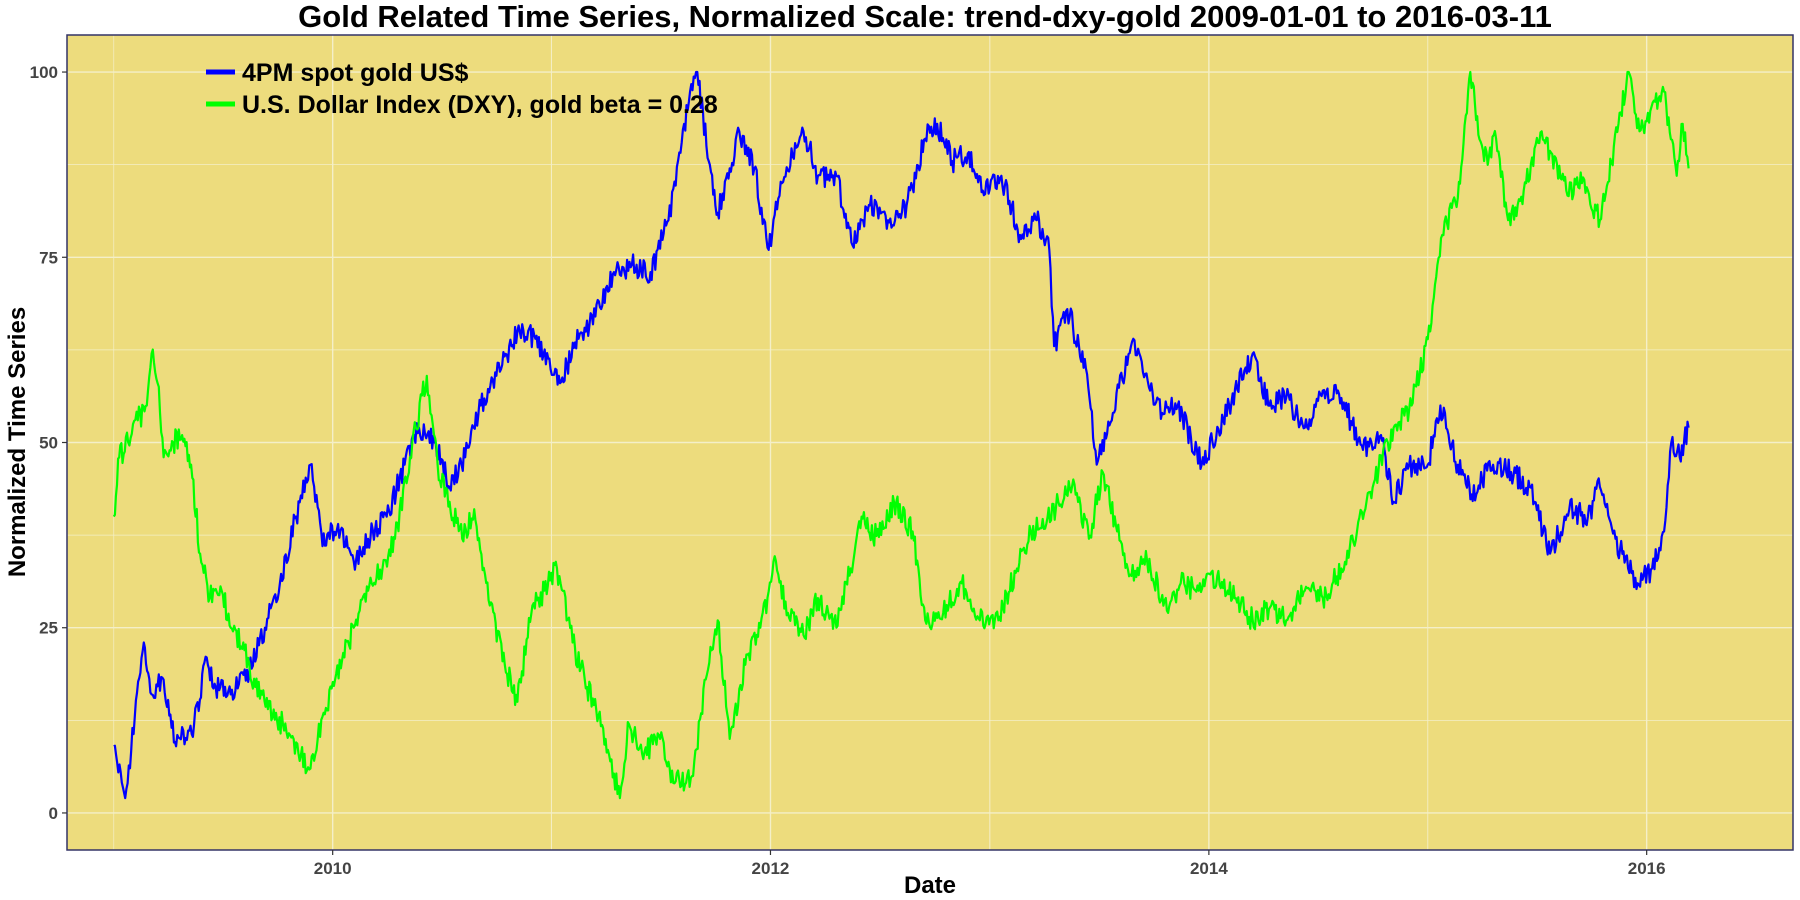  Describe the element at coordinates (355, 73) in the screenshot. I see `legend-label-1: 4PM spot gold US$` at that location.